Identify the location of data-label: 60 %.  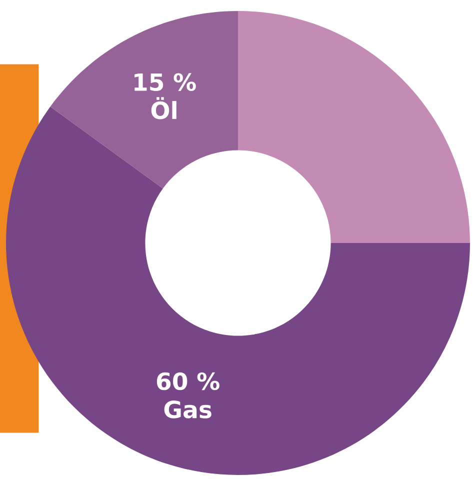
(188, 381).